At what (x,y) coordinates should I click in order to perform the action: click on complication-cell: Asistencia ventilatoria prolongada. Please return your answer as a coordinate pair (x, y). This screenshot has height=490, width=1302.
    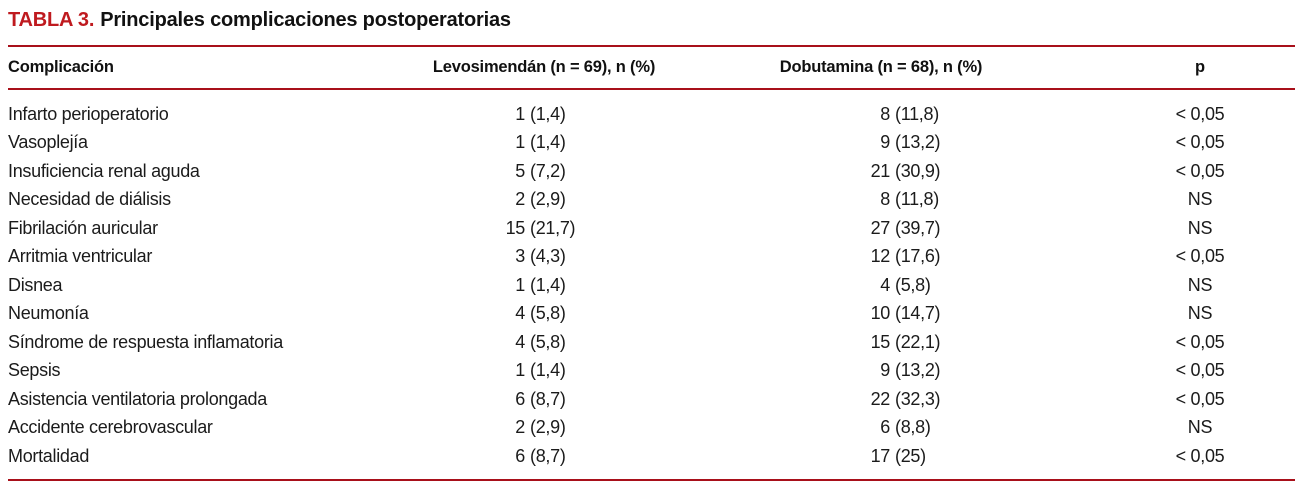
    Looking at the image, I should click on (137, 398).